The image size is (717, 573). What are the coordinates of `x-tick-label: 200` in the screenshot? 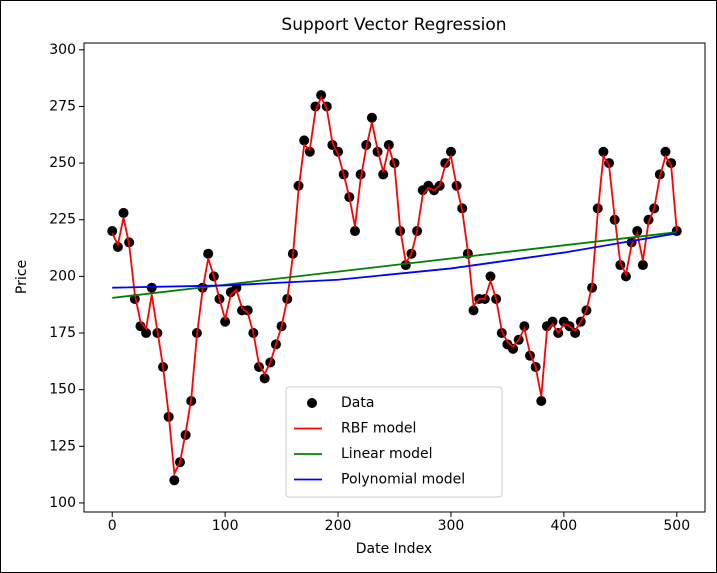 It's located at (338, 526).